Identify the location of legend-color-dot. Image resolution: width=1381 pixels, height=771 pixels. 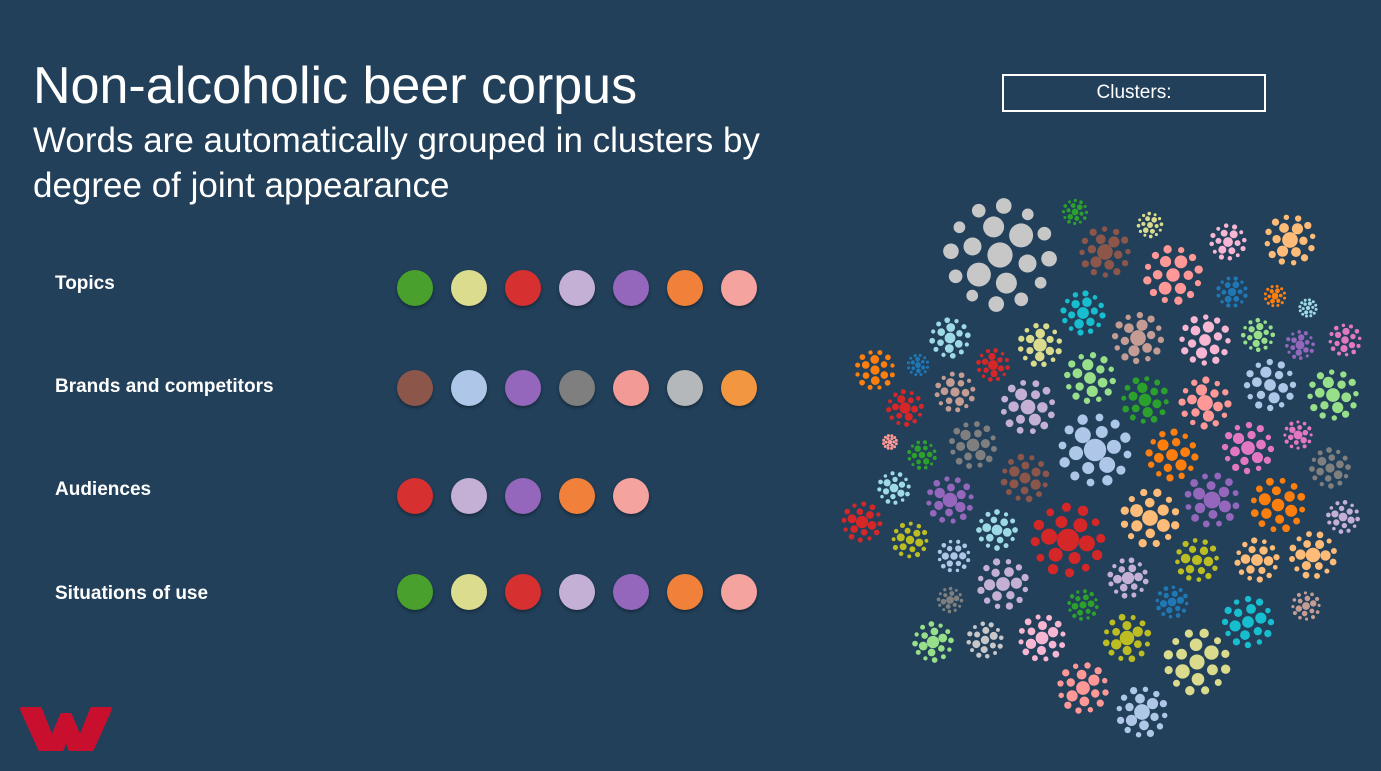
(577, 496).